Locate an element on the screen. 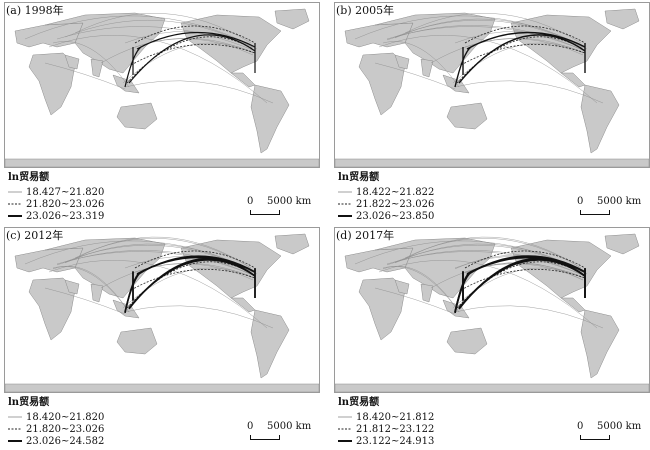 The width and height of the screenshot is (650, 450). legend-row-thin: 18.420~21.820 is located at coordinates (98, 417).